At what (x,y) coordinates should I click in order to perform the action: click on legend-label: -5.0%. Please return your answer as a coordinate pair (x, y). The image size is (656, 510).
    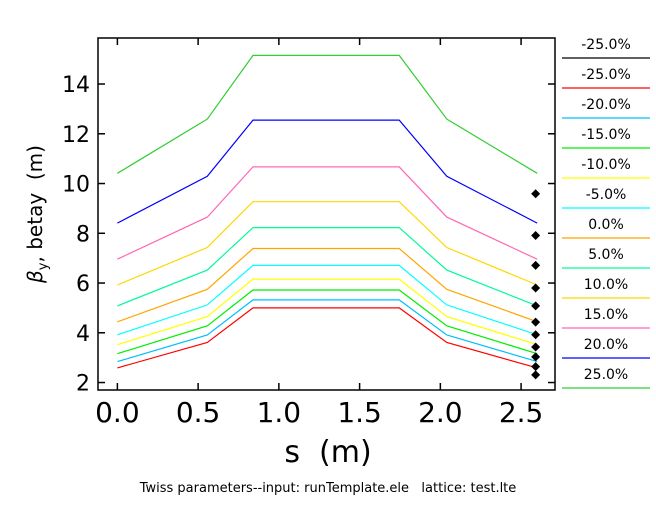
    Looking at the image, I should click on (606, 195).